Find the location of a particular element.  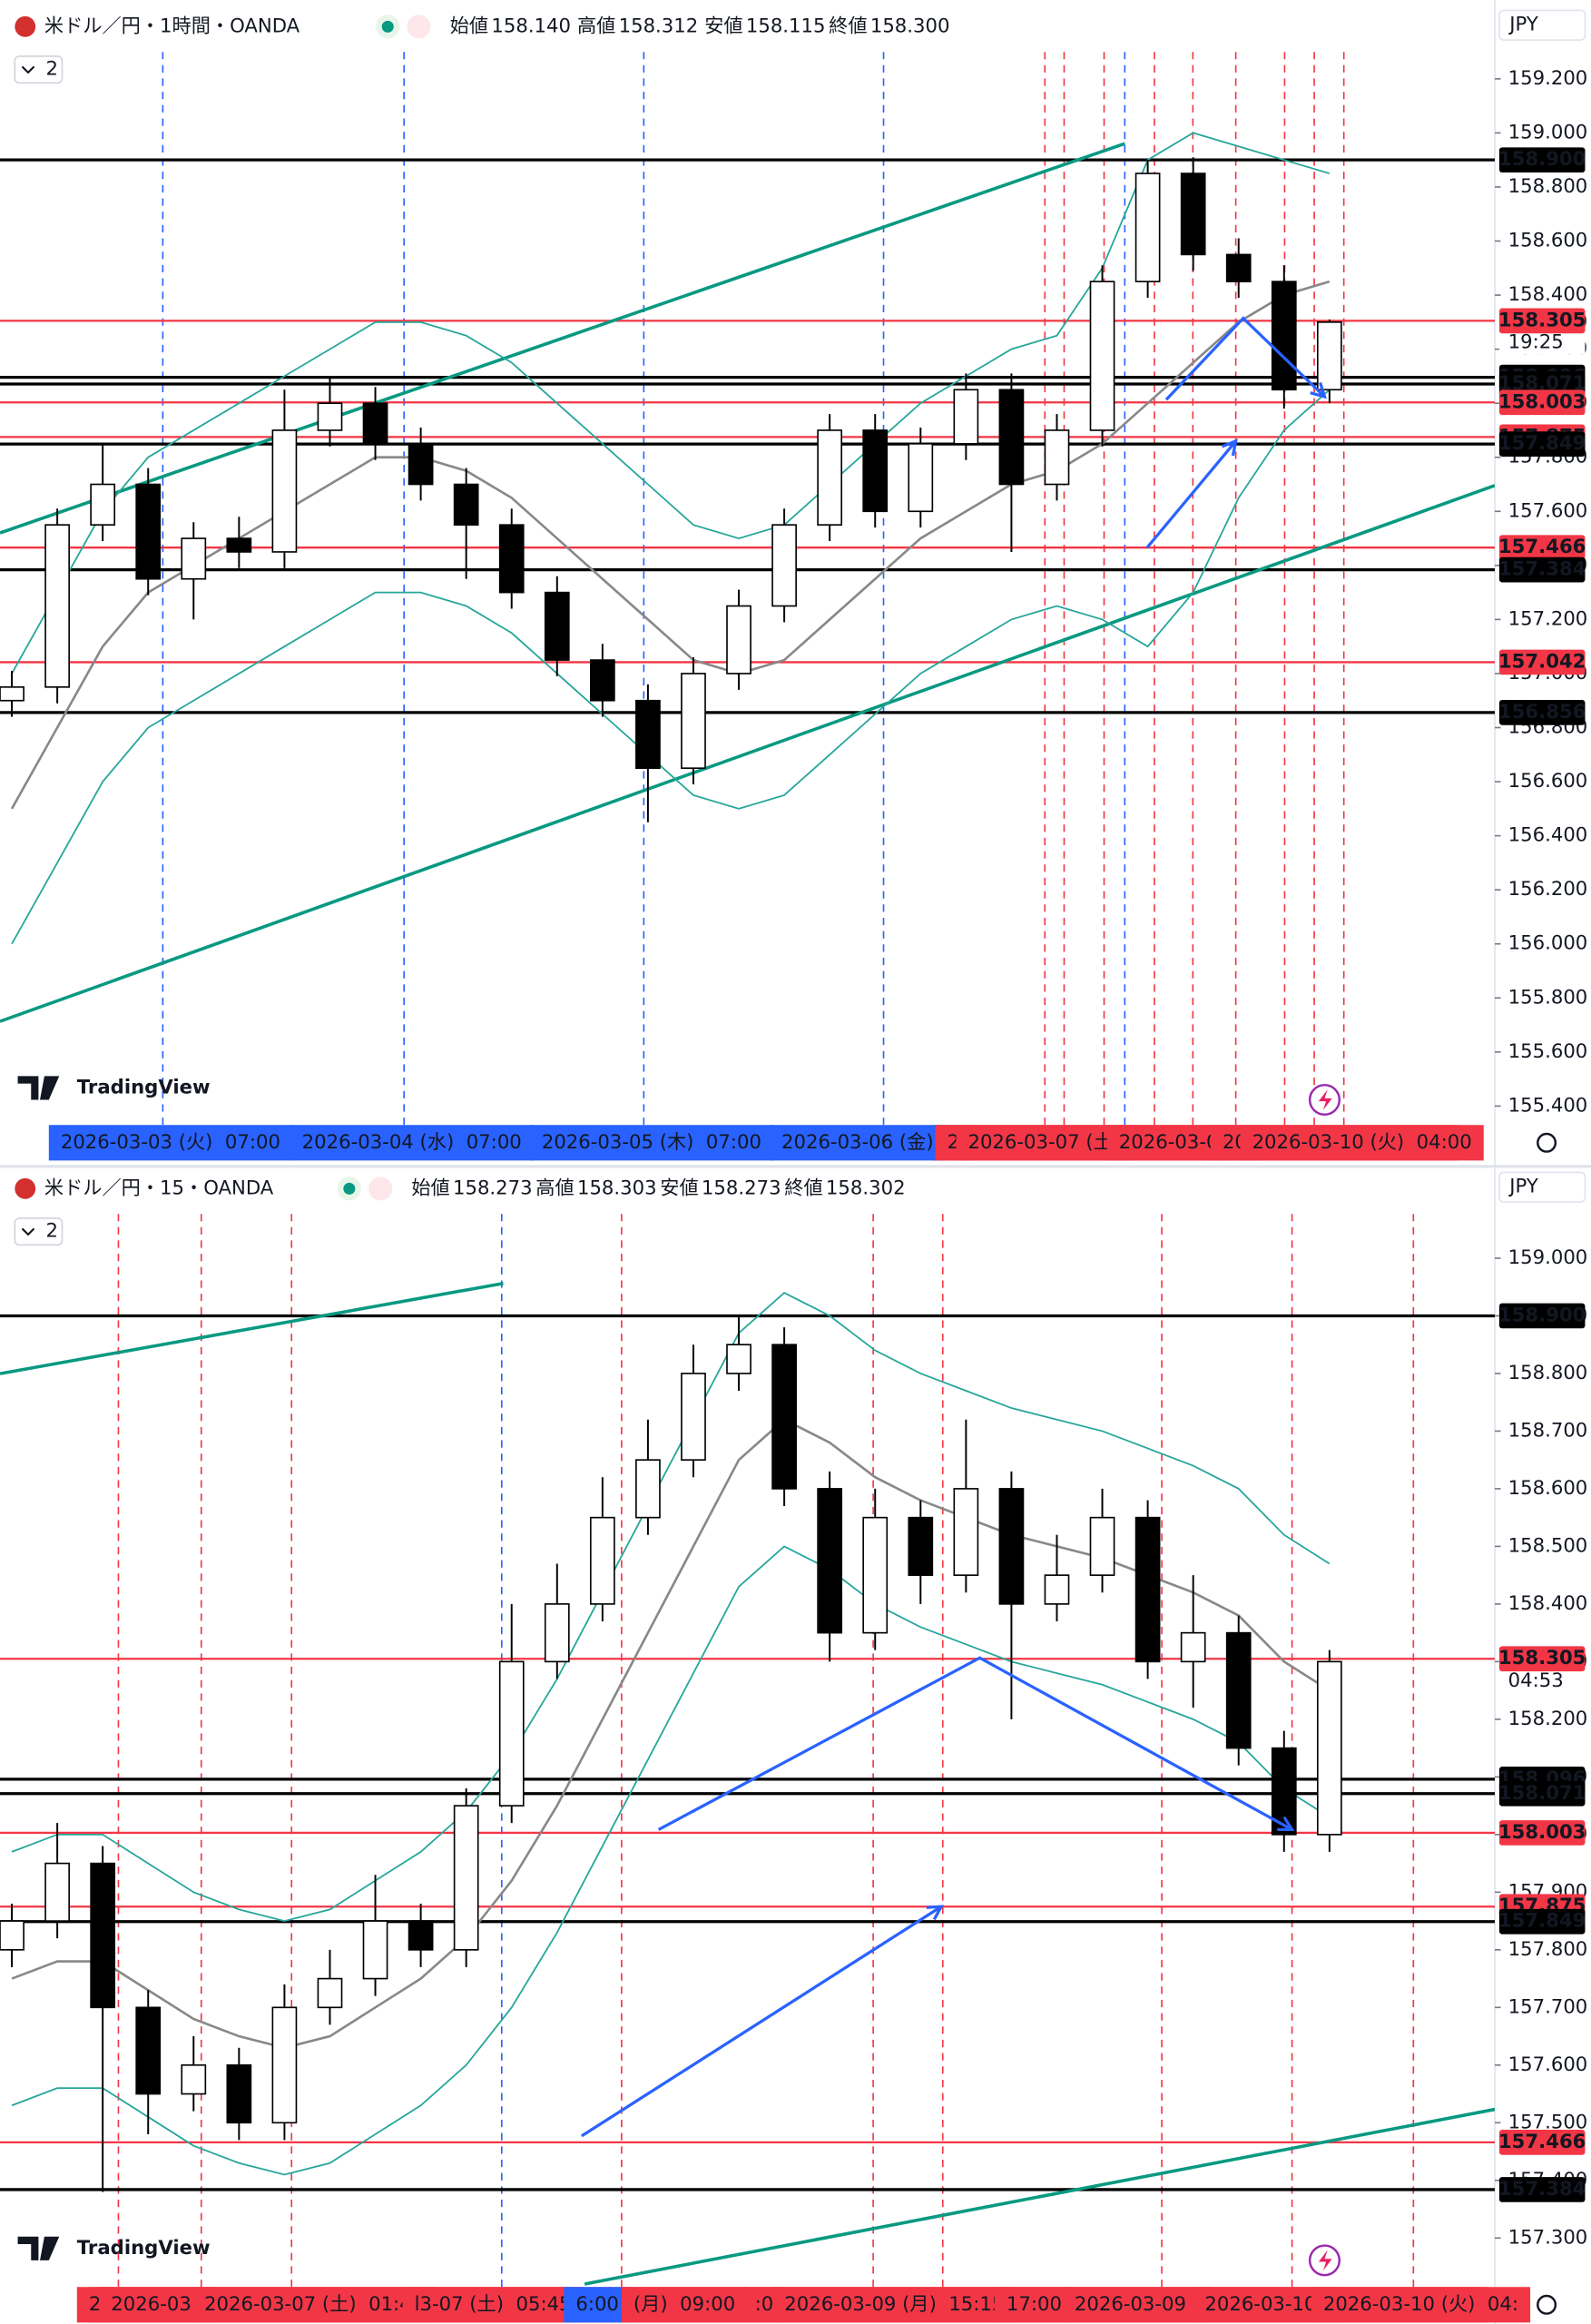

time-label: 6:00 is located at coordinates (597, 2303).